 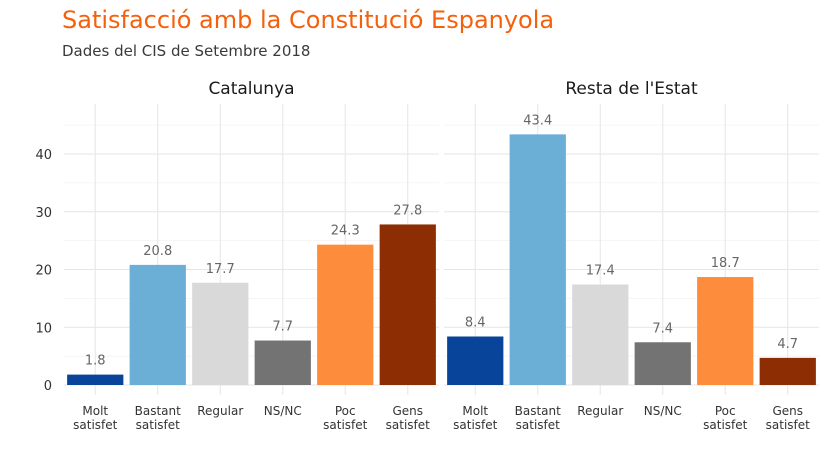 What do you see at coordinates (308, 20) in the screenshot?
I see `chart-title: Satisfacció amb la Constitució Espanyola` at bounding box center [308, 20].